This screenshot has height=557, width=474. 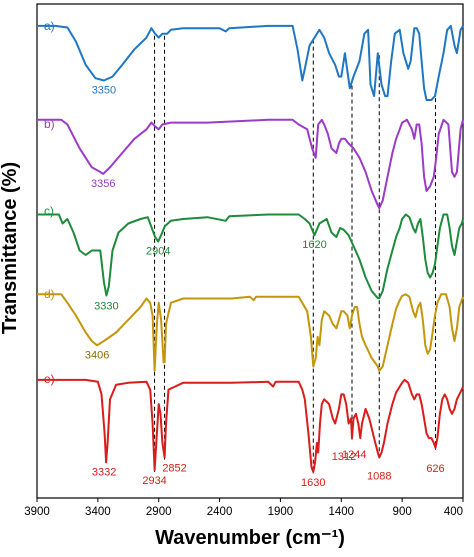 I want to click on y-axis-label: Transmittance (%), so click(x=10, y=248).